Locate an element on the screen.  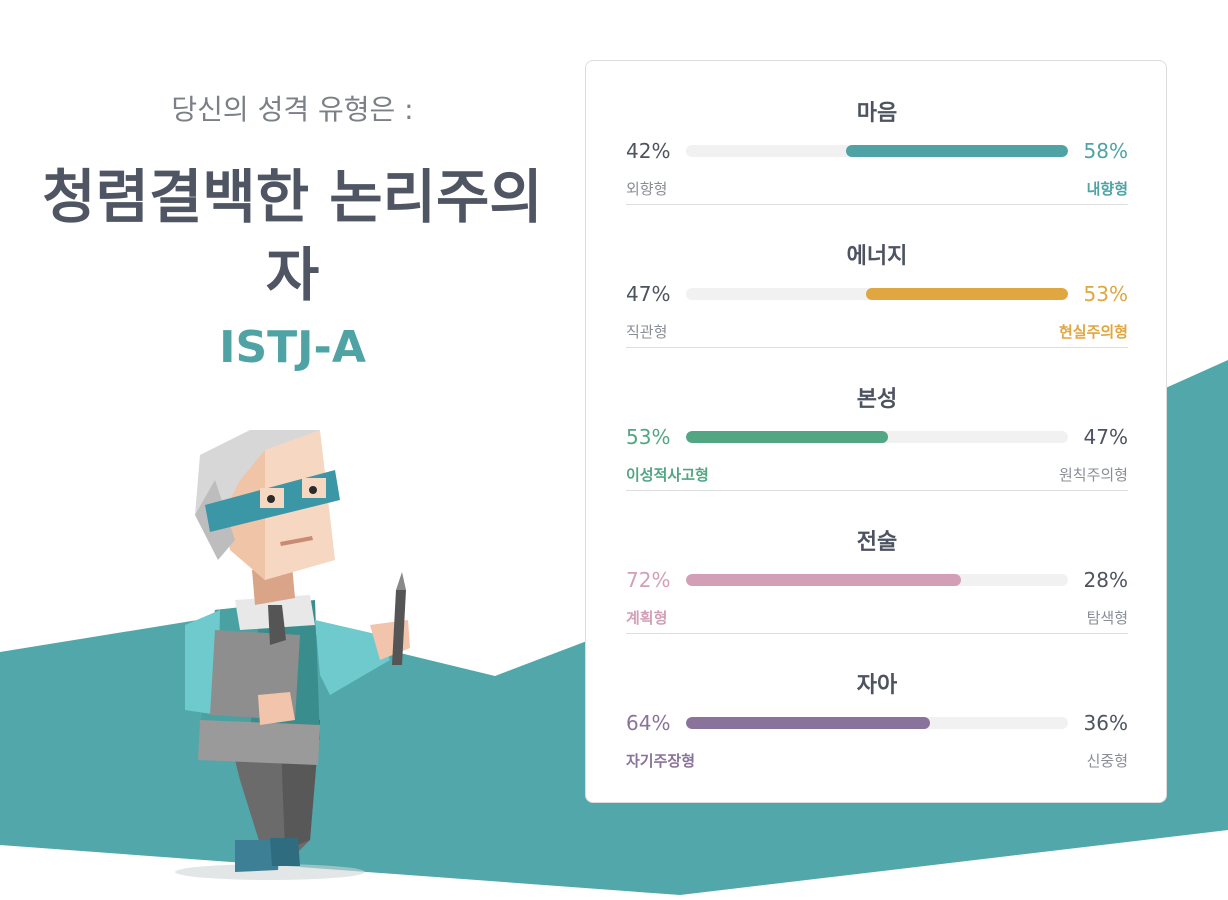
right-trait-label: 내향형 is located at coordinates (1107, 189).